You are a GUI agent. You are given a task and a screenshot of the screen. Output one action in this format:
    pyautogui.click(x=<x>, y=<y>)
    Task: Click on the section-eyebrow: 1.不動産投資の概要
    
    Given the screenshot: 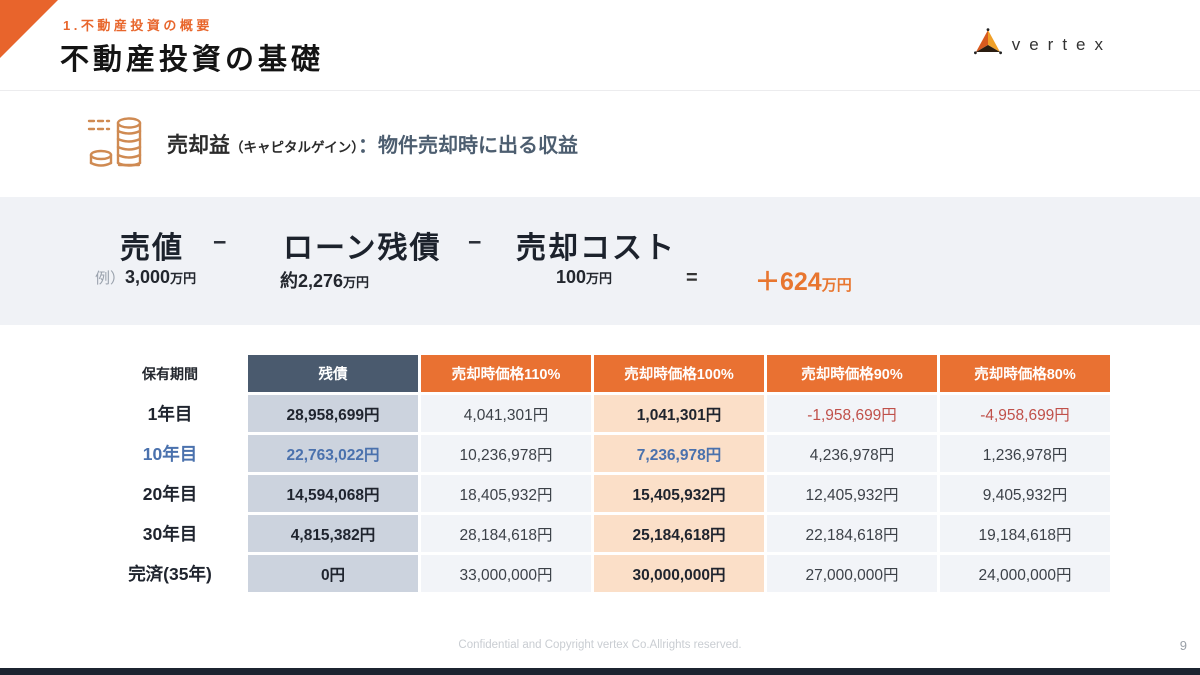 What is the action you would take?
    pyautogui.click(x=138, y=25)
    